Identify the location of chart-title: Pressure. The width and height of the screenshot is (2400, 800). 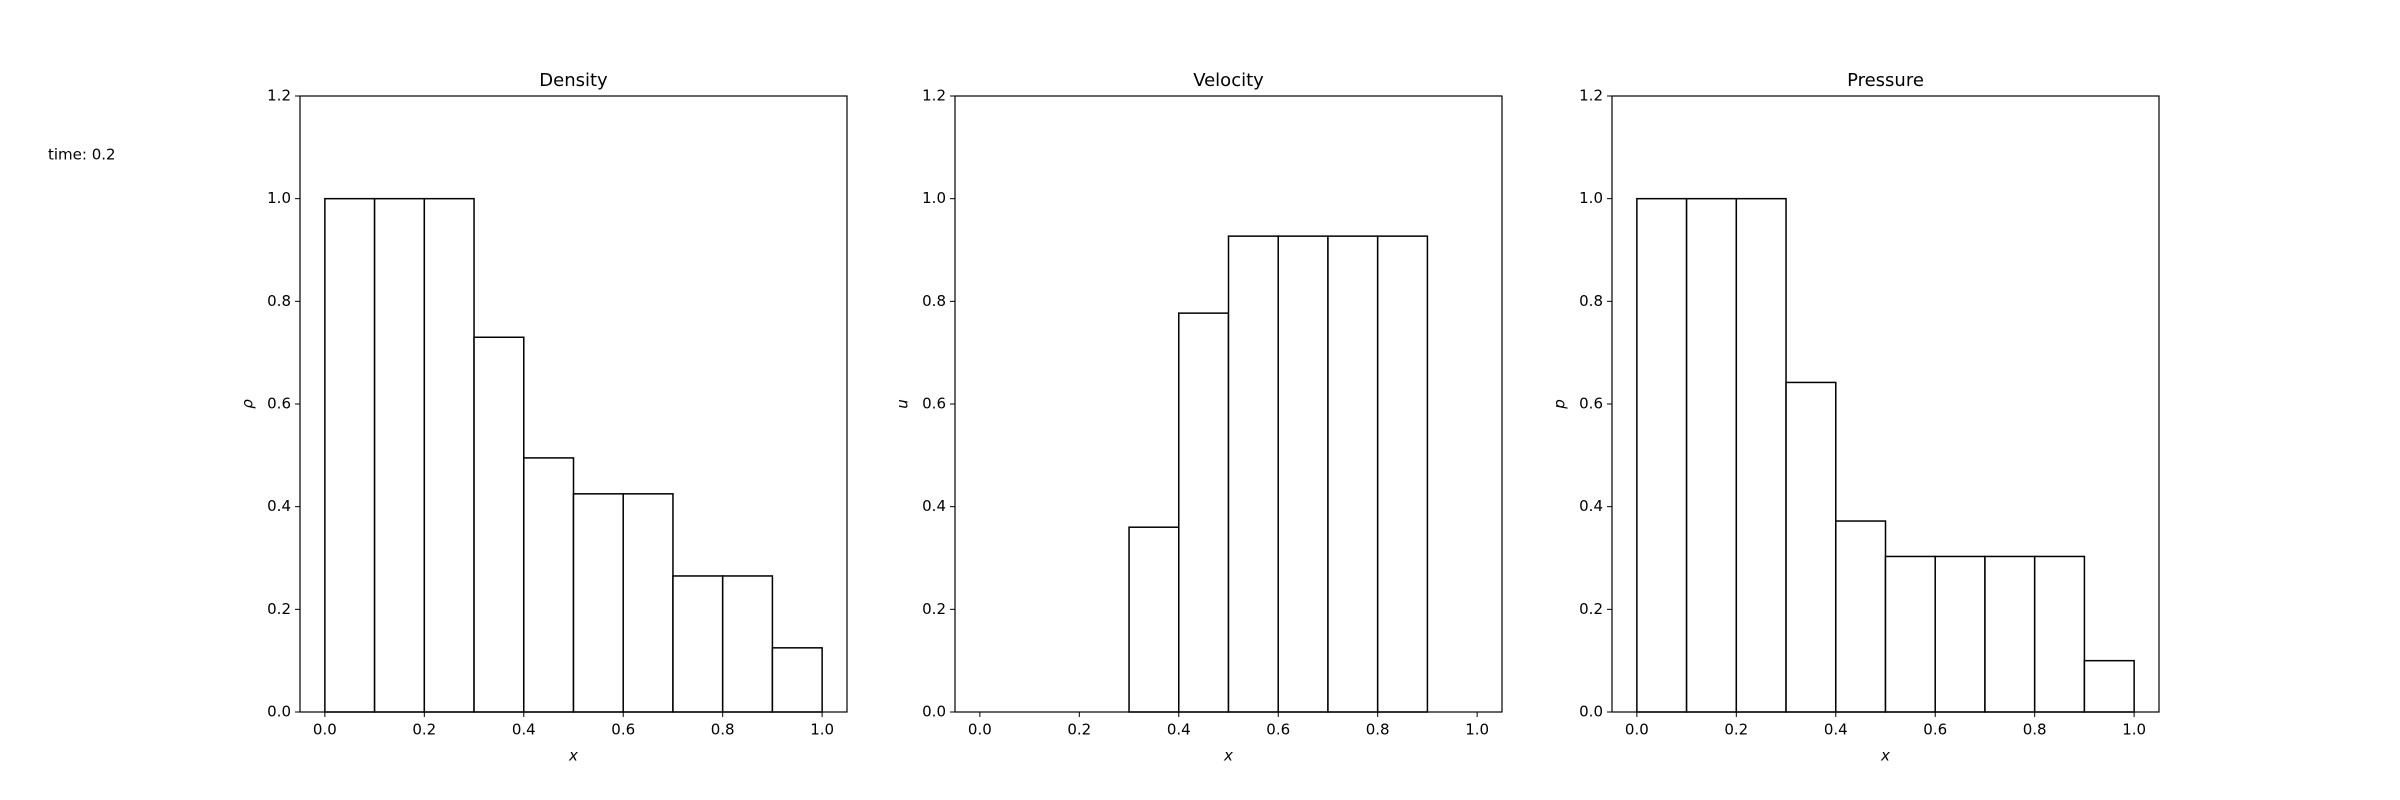
(1885, 80).